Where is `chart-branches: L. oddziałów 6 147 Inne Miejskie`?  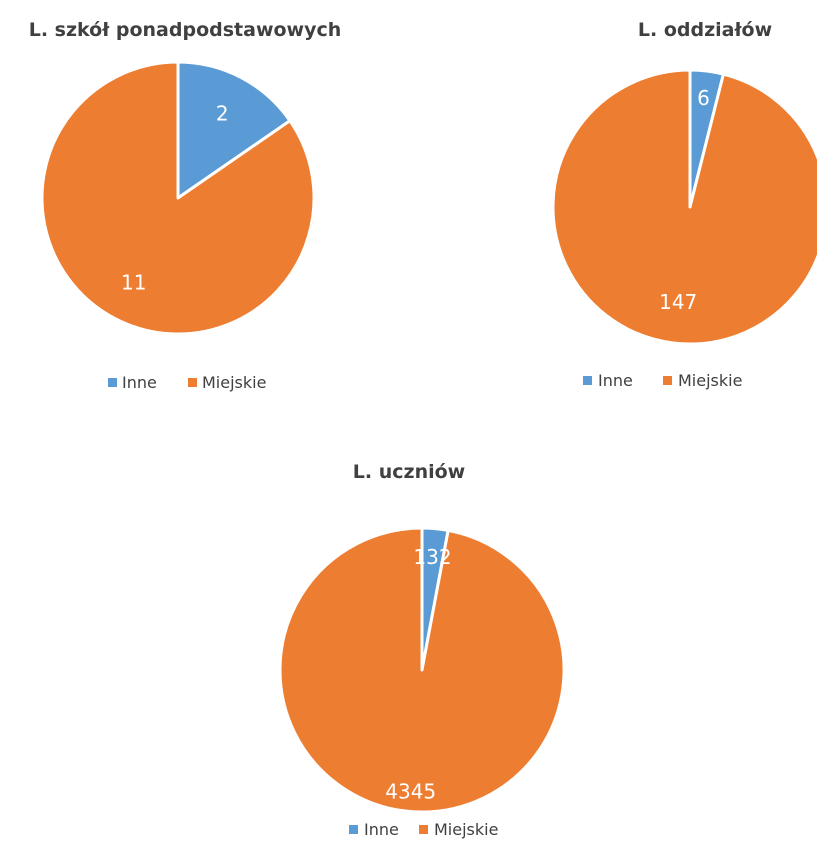 chart-branches: L. oddziałów 6 147 Inne Miejskie is located at coordinates (684, 204).